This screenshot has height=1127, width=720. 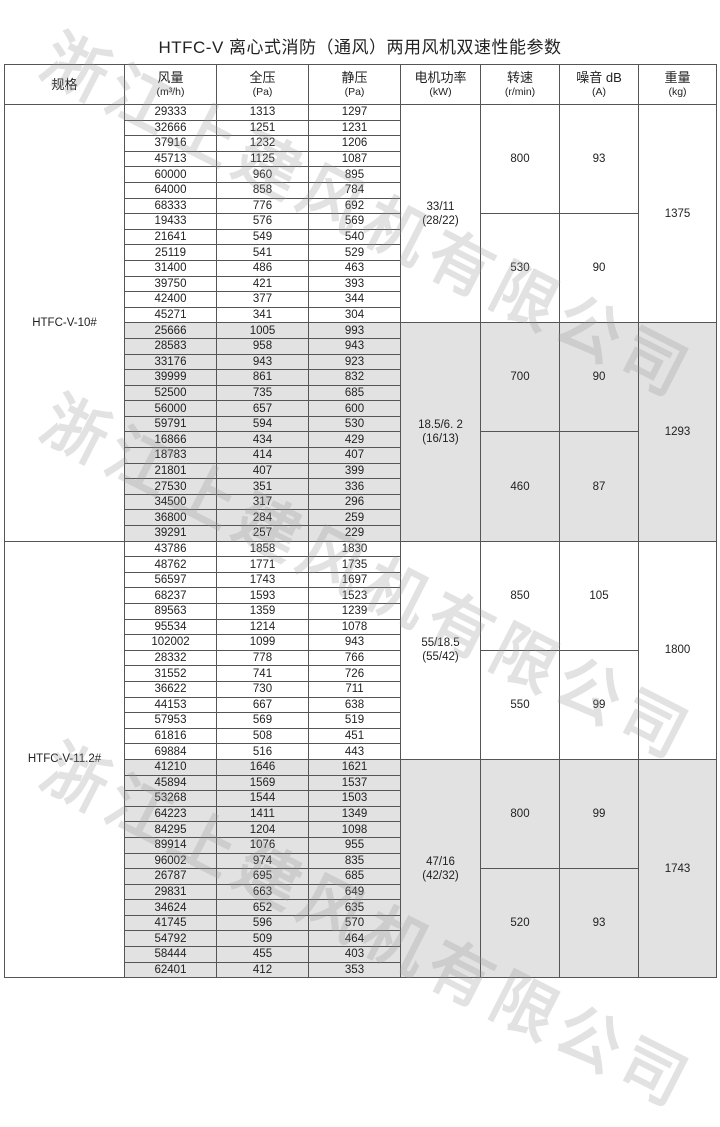 I want to click on airflow-cell: 54792, so click(x=170, y=939).